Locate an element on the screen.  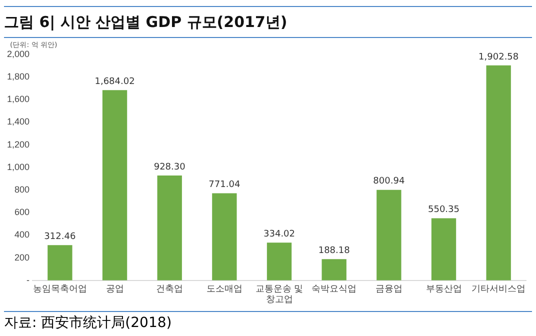
data-label: 1,902.58 is located at coordinates (498, 57).